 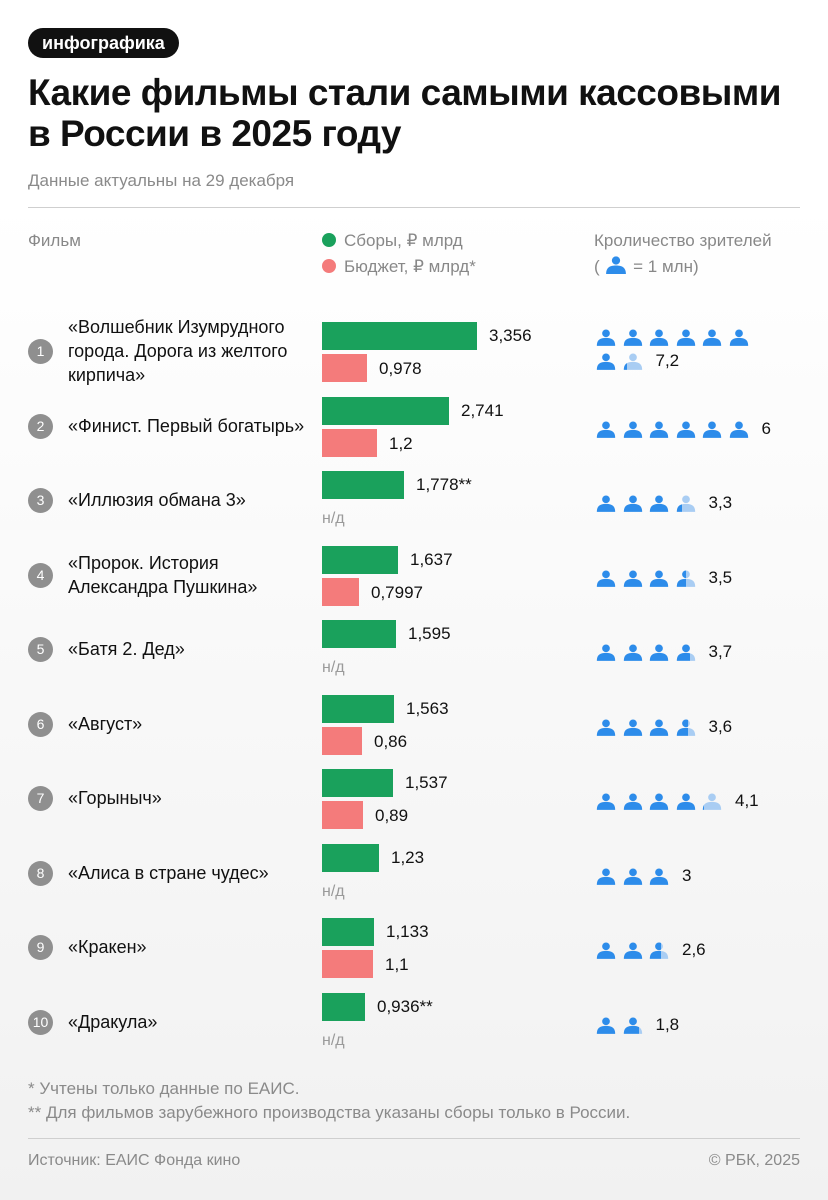 I want to click on legend-gross: Сборы, ₽ млрд, so click(x=392, y=241).